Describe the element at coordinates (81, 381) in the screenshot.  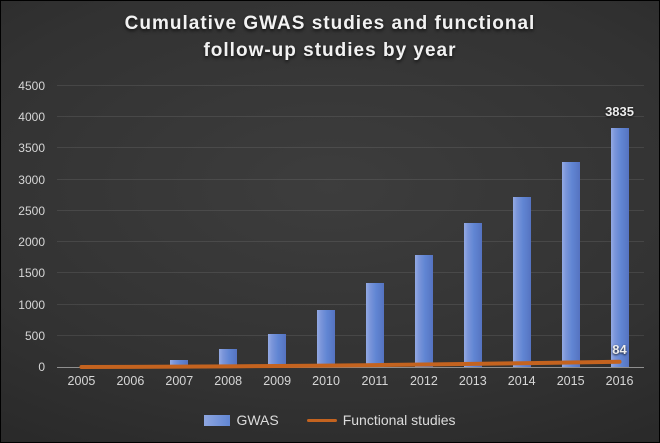
I see `x-tick-label-2005: 2005` at that location.